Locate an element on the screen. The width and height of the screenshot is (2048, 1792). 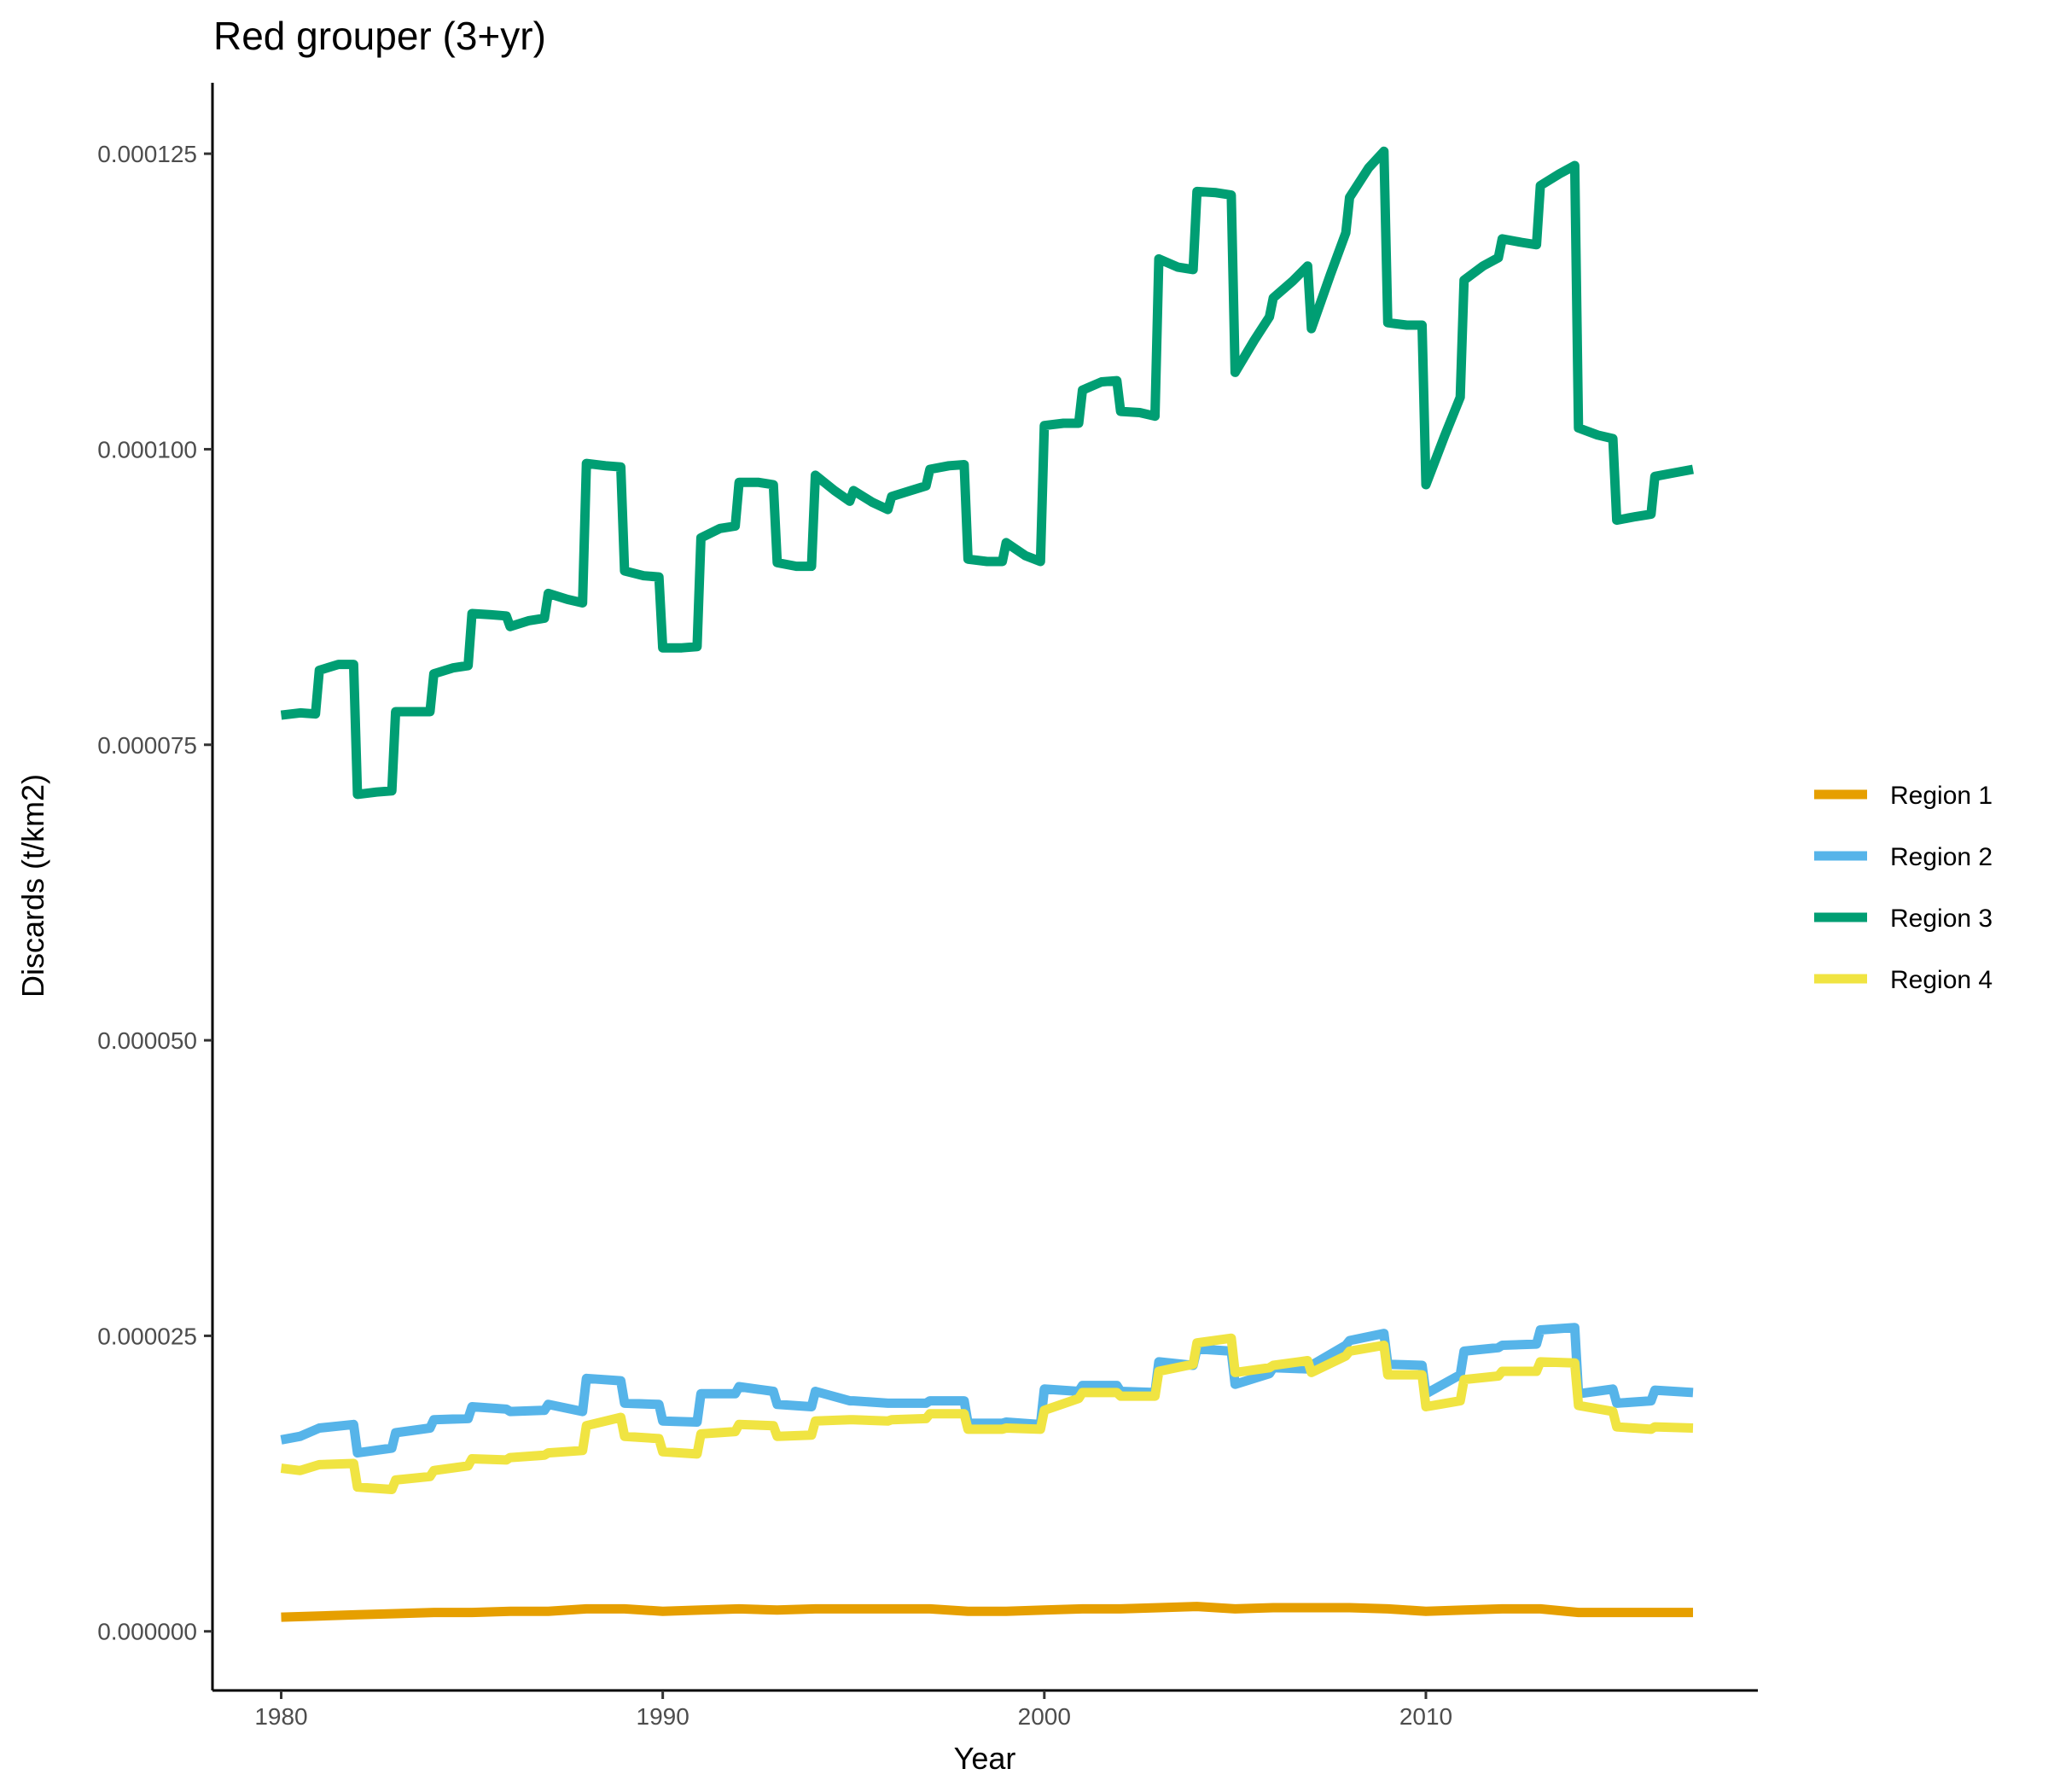
y-tick-label: 0.000075 is located at coordinates (147, 745).